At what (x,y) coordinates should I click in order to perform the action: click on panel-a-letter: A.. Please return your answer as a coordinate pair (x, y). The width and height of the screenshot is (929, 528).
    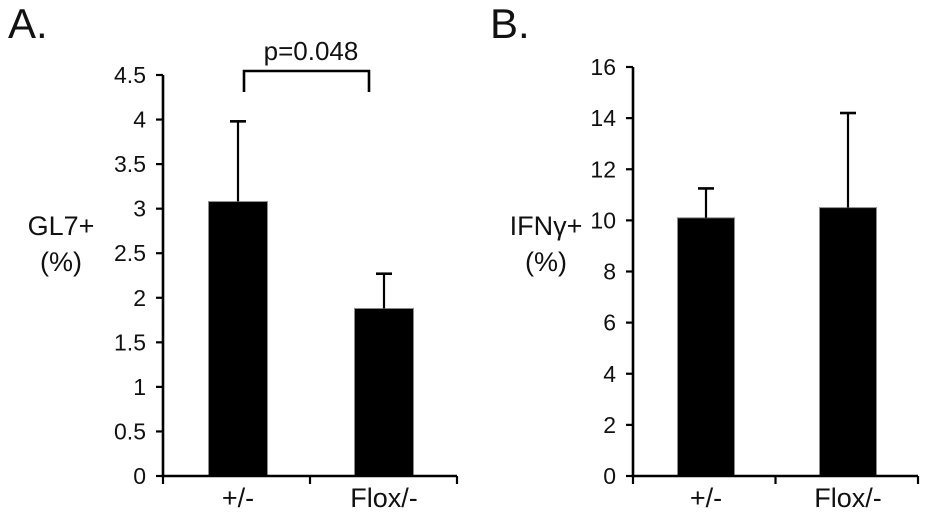
    Looking at the image, I should click on (28, 23).